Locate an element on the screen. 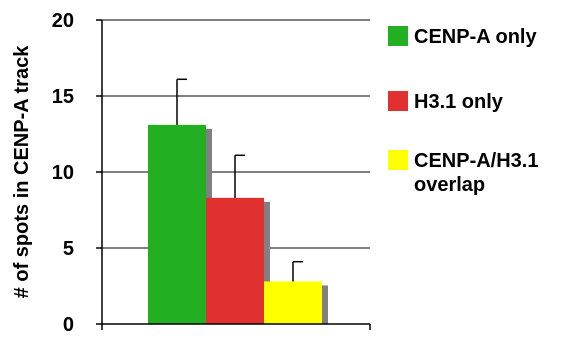 This screenshot has height=351, width=579. error-bars is located at coordinates (239, 180).